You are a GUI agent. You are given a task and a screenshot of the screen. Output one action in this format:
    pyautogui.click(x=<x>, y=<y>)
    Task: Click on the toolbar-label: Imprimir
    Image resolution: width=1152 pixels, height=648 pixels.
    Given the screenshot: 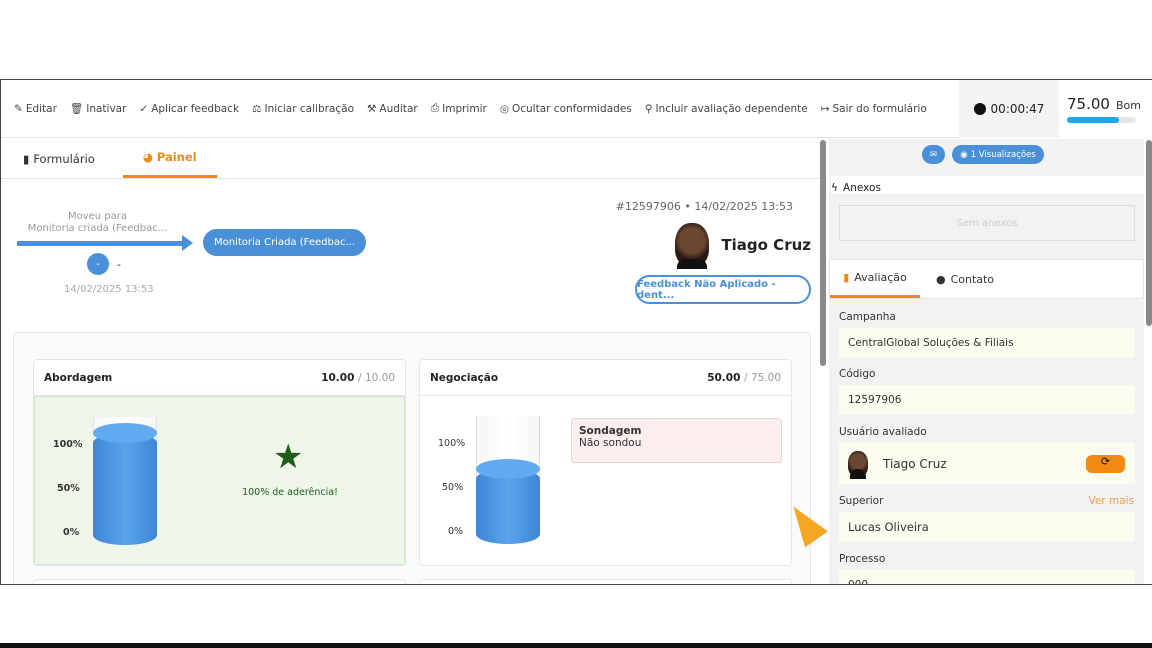 What is the action you would take?
    pyautogui.click(x=464, y=108)
    